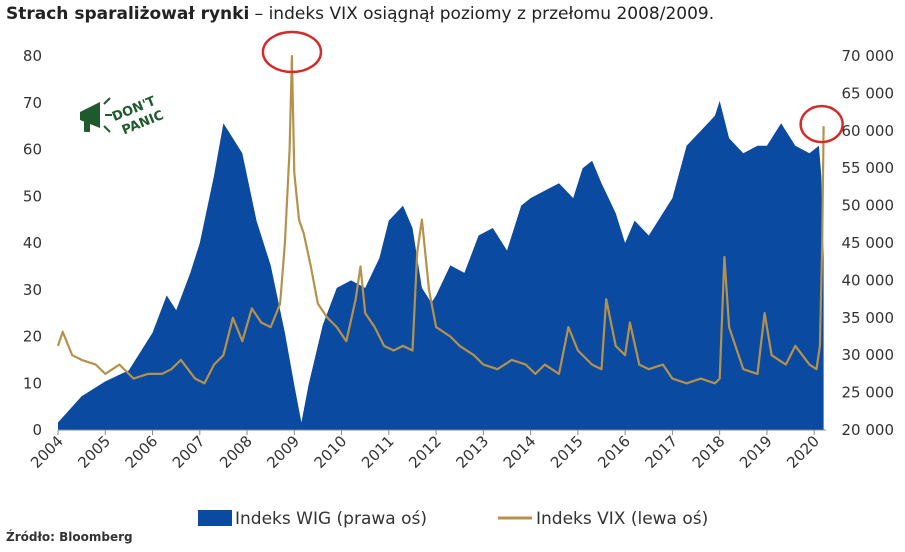  Describe the element at coordinates (868, 355) in the screenshot. I see `right-tick-label: 30 000` at that location.